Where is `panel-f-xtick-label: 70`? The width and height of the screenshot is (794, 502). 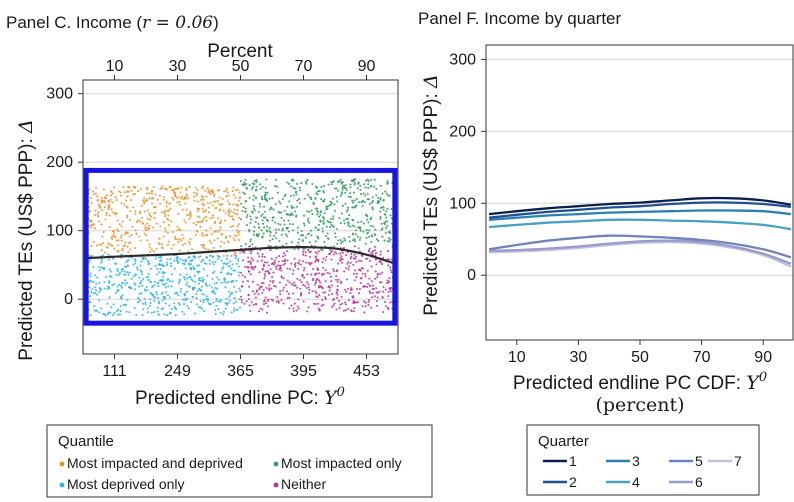
panel-f-xtick-label: 70 is located at coordinates (702, 357).